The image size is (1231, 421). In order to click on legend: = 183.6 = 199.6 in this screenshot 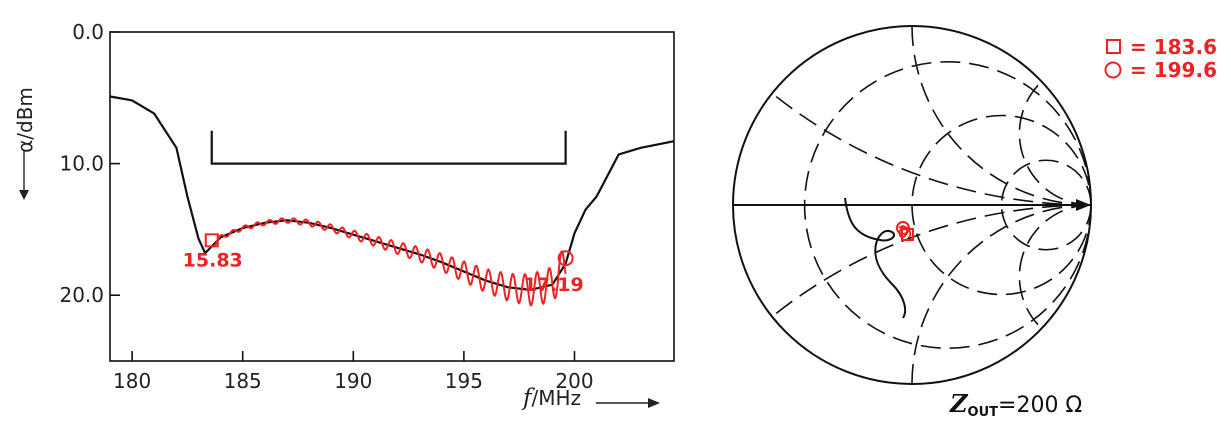, I will do `click(1160, 58)`.